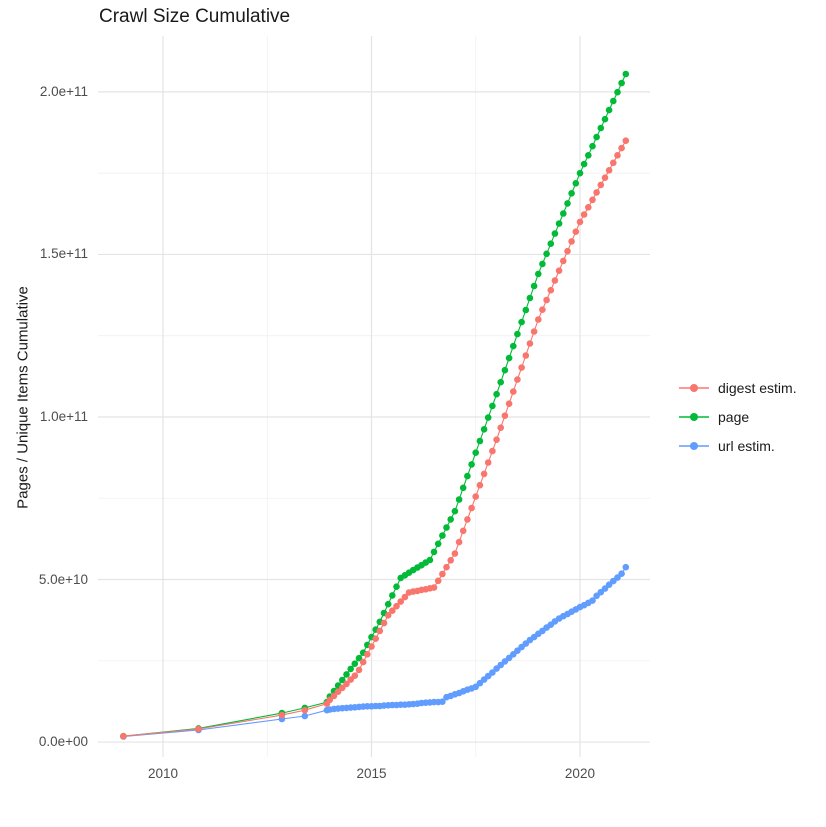  What do you see at coordinates (163, 773) in the screenshot?
I see `x-tick-label: 2010` at bounding box center [163, 773].